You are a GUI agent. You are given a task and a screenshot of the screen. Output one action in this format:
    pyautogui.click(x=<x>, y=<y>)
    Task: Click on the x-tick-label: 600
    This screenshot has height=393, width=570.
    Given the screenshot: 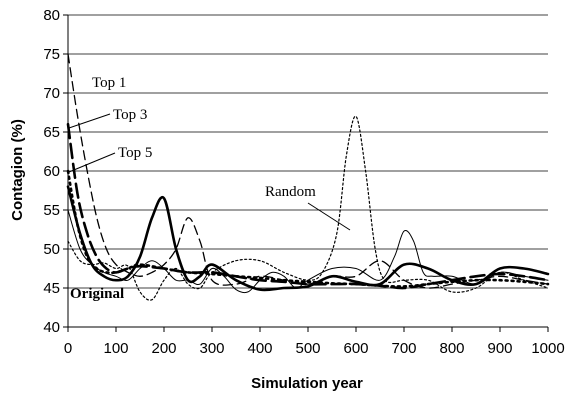 What is the action you would take?
    pyautogui.click(x=355, y=348)
    